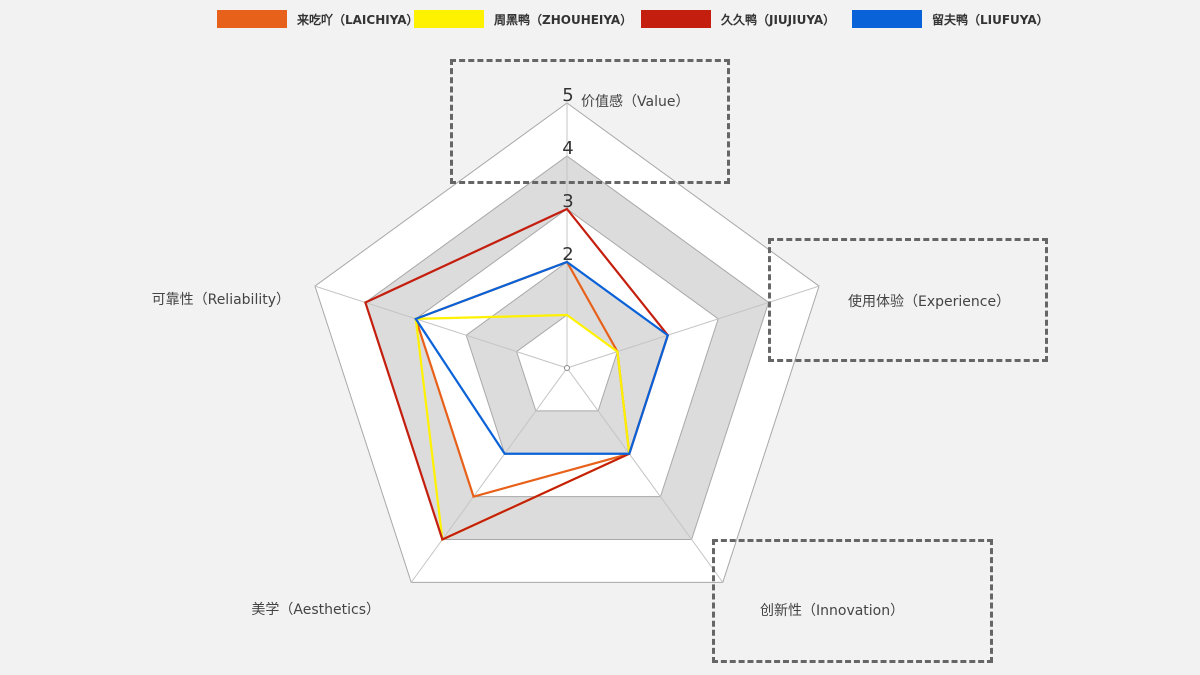  Describe the element at coordinates (221, 300) in the screenshot. I see `axis-label: 可靠性（Reliability）` at that location.